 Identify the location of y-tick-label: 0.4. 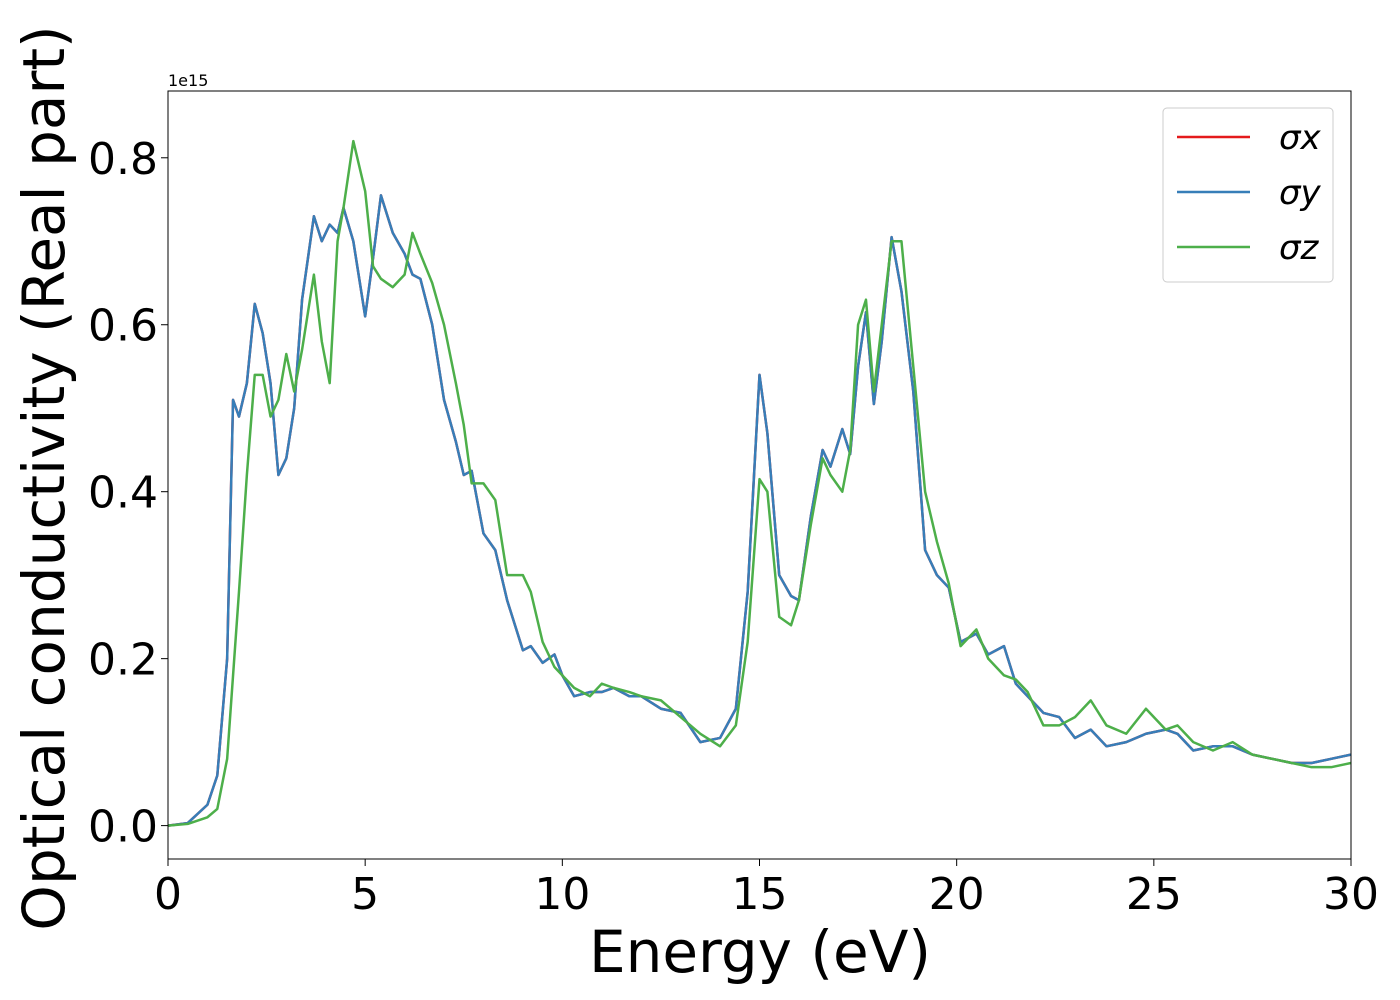
(123, 493).